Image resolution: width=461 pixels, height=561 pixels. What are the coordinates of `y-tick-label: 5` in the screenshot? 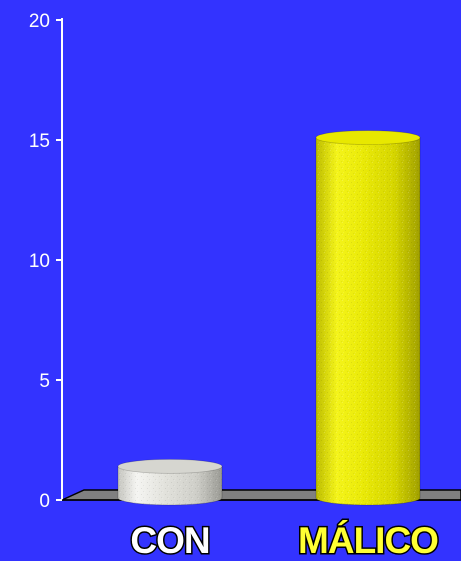 It's located at (44, 381).